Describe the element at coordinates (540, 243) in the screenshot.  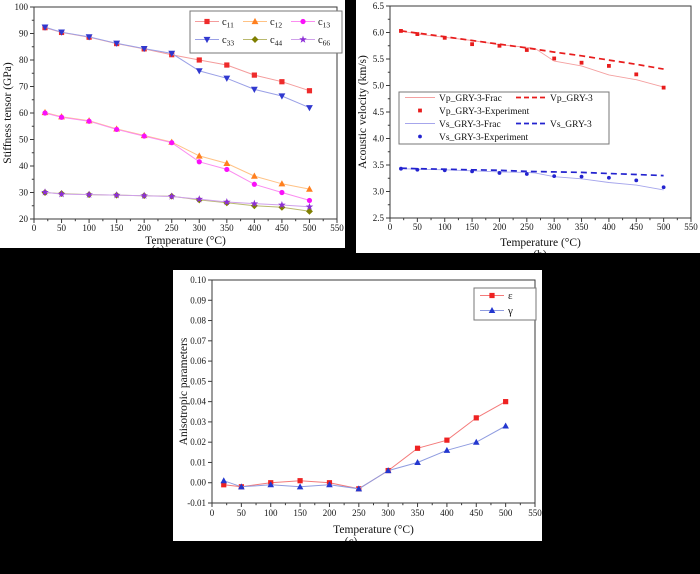
I see `chart-b-x-title: Temperature (°C)` at that location.